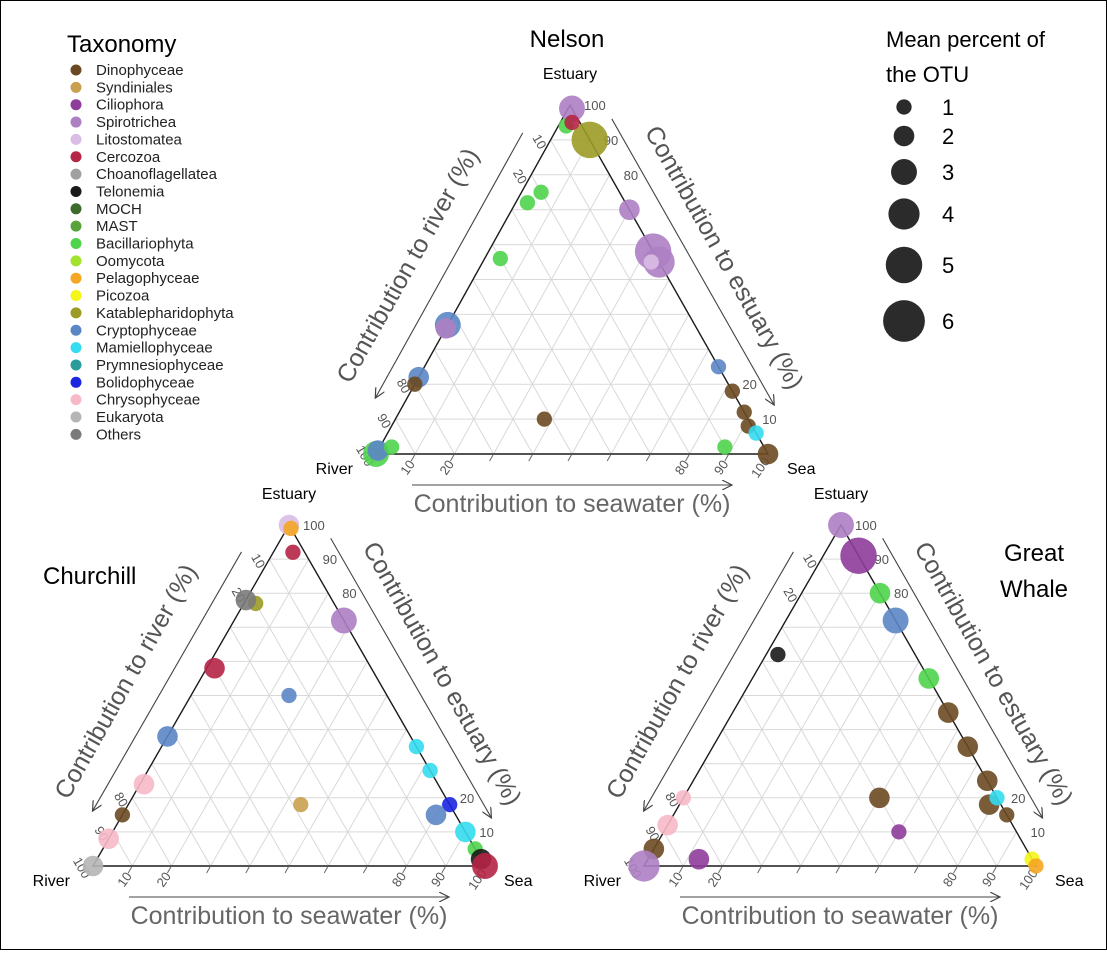 The width and height of the screenshot is (1107, 954). I want to click on legend-label: Pelagophyceae, so click(147, 278).